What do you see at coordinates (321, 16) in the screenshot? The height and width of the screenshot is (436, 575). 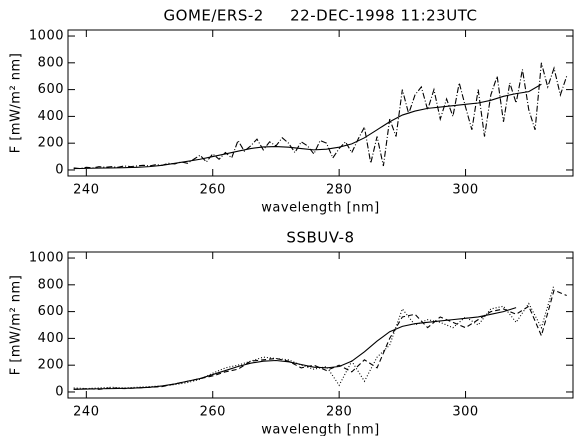 I see `panel-title: GOME/ERS-2 22-DEC-1998 11:23UTC` at bounding box center [321, 16].